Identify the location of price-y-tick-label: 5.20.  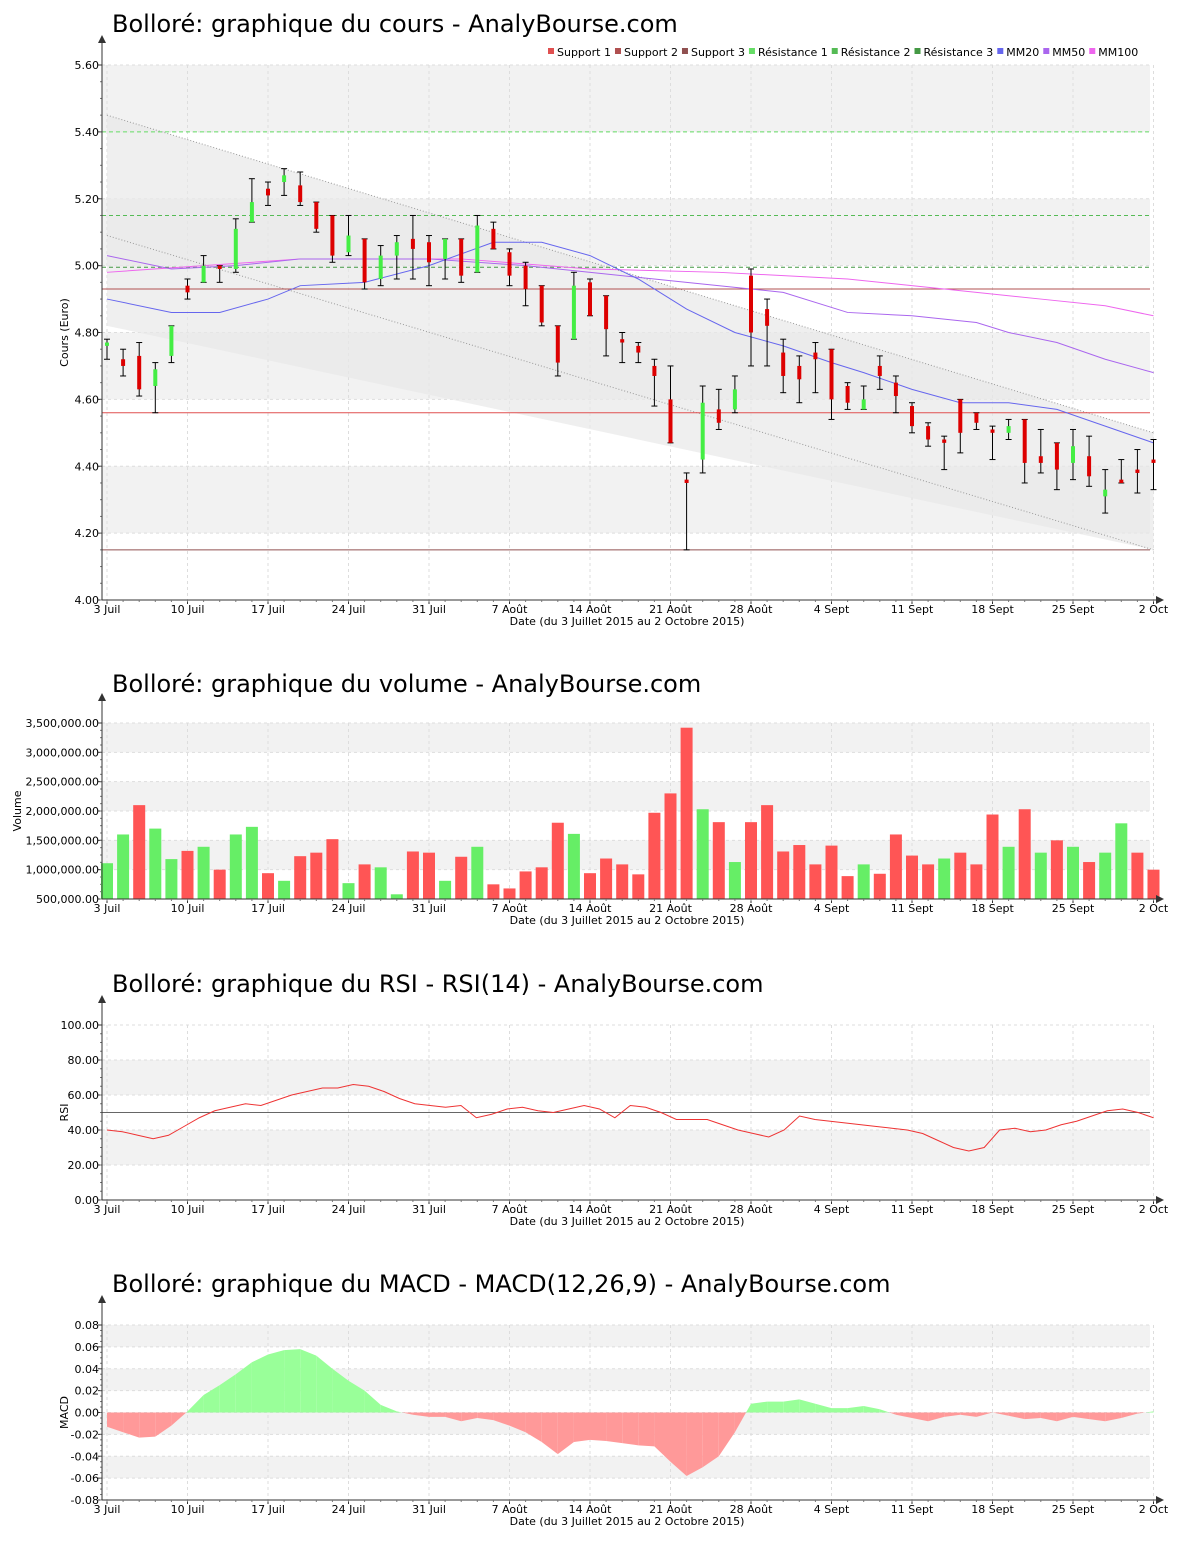
(87, 199).